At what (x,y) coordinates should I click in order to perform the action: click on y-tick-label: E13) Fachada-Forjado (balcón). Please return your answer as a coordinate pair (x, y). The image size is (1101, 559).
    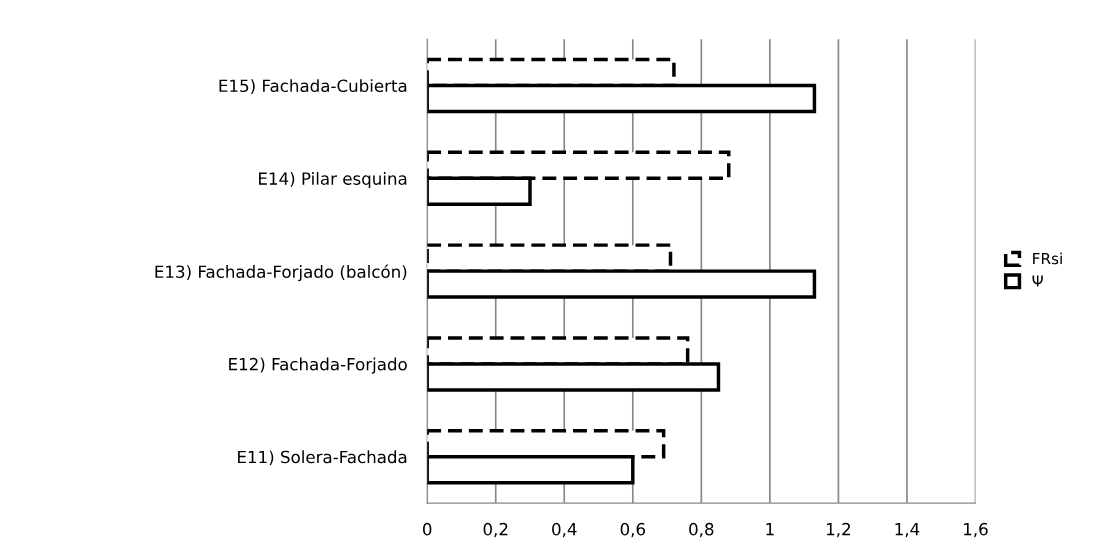
    Looking at the image, I should click on (281, 273).